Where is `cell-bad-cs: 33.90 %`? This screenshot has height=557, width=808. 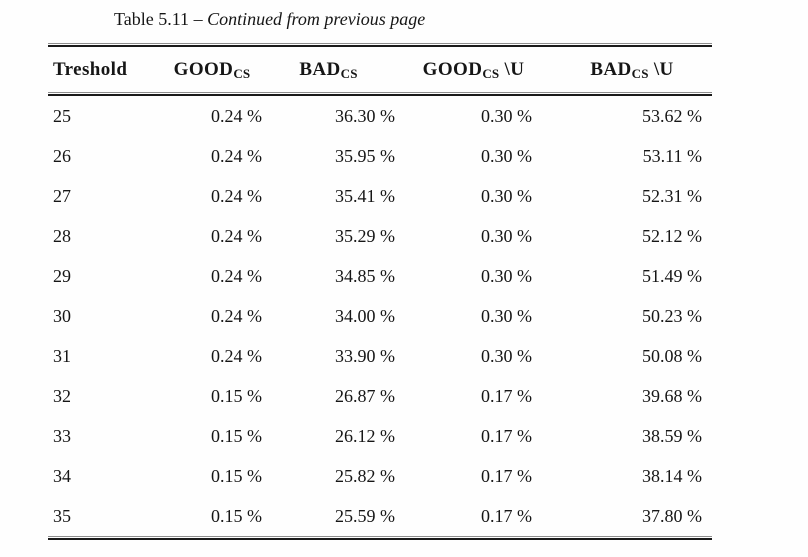
cell-bad-cs: 33.90 % is located at coordinates (365, 355).